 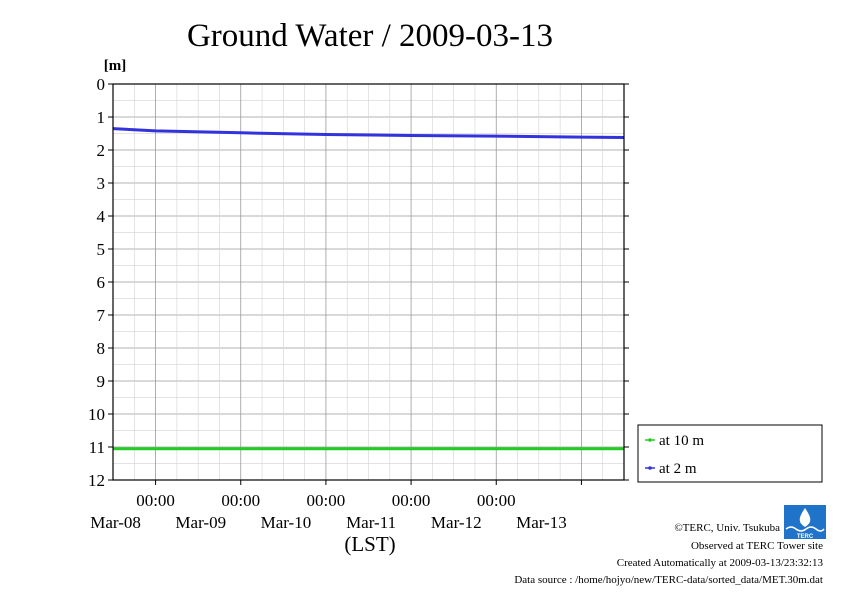 I want to click on y-tick-label: 5, so click(x=101, y=249).